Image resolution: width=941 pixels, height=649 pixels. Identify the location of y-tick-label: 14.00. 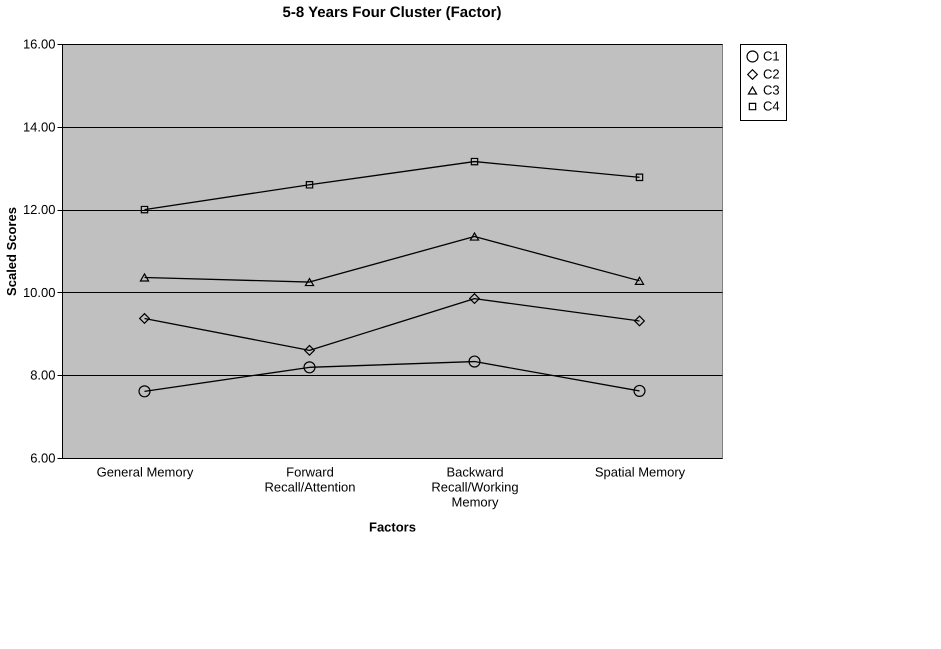
(39, 126).